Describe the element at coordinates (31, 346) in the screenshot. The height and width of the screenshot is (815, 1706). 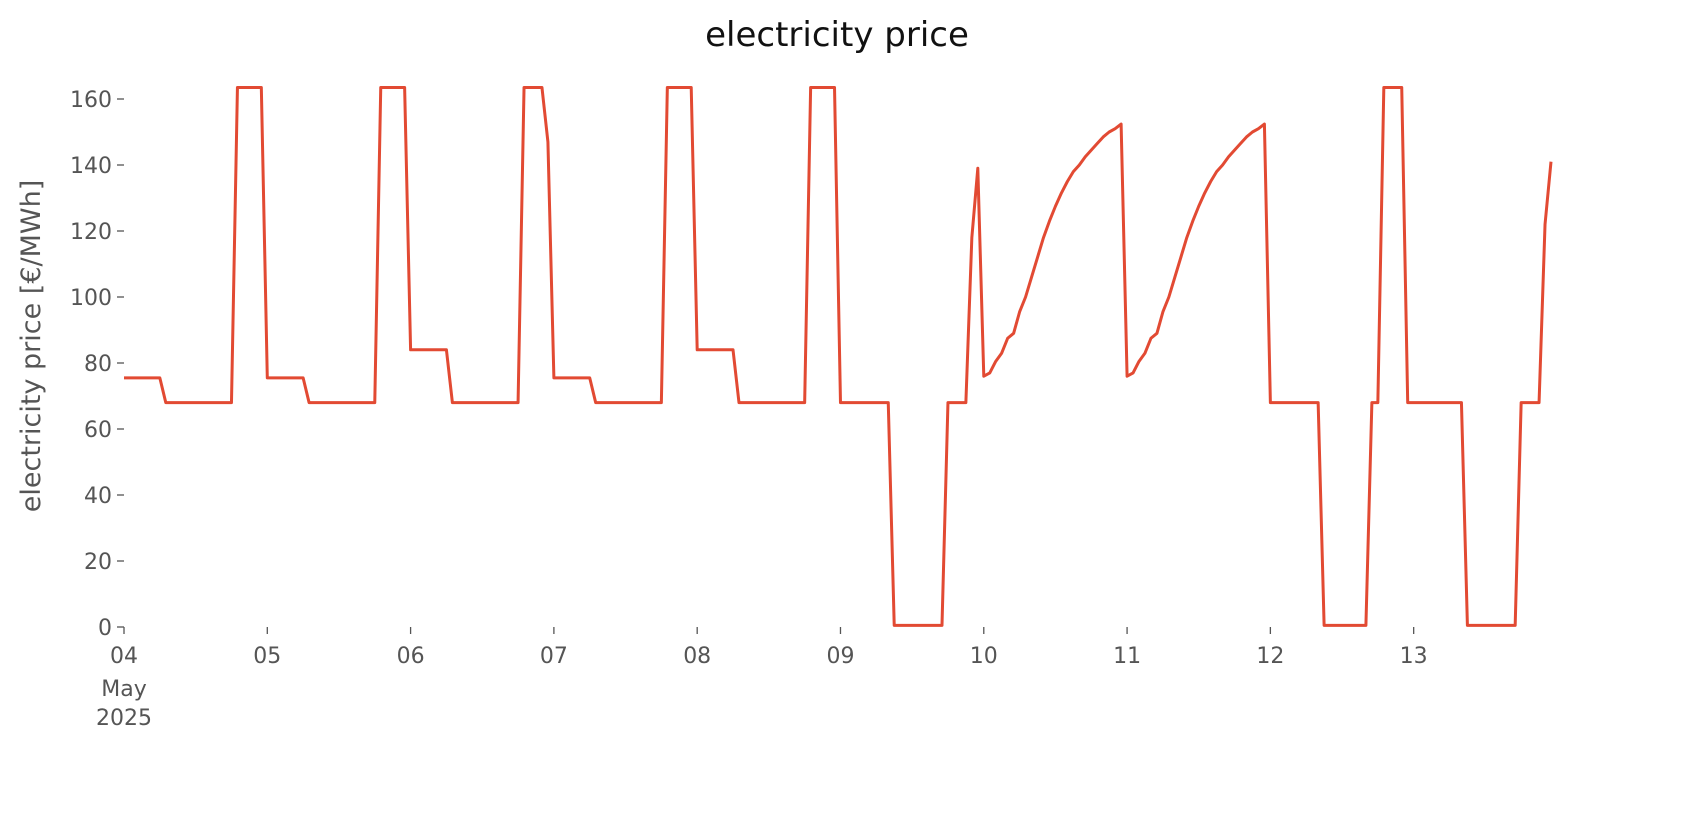
I see `y-axis-label: electricity price [€/MWh]` at that location.